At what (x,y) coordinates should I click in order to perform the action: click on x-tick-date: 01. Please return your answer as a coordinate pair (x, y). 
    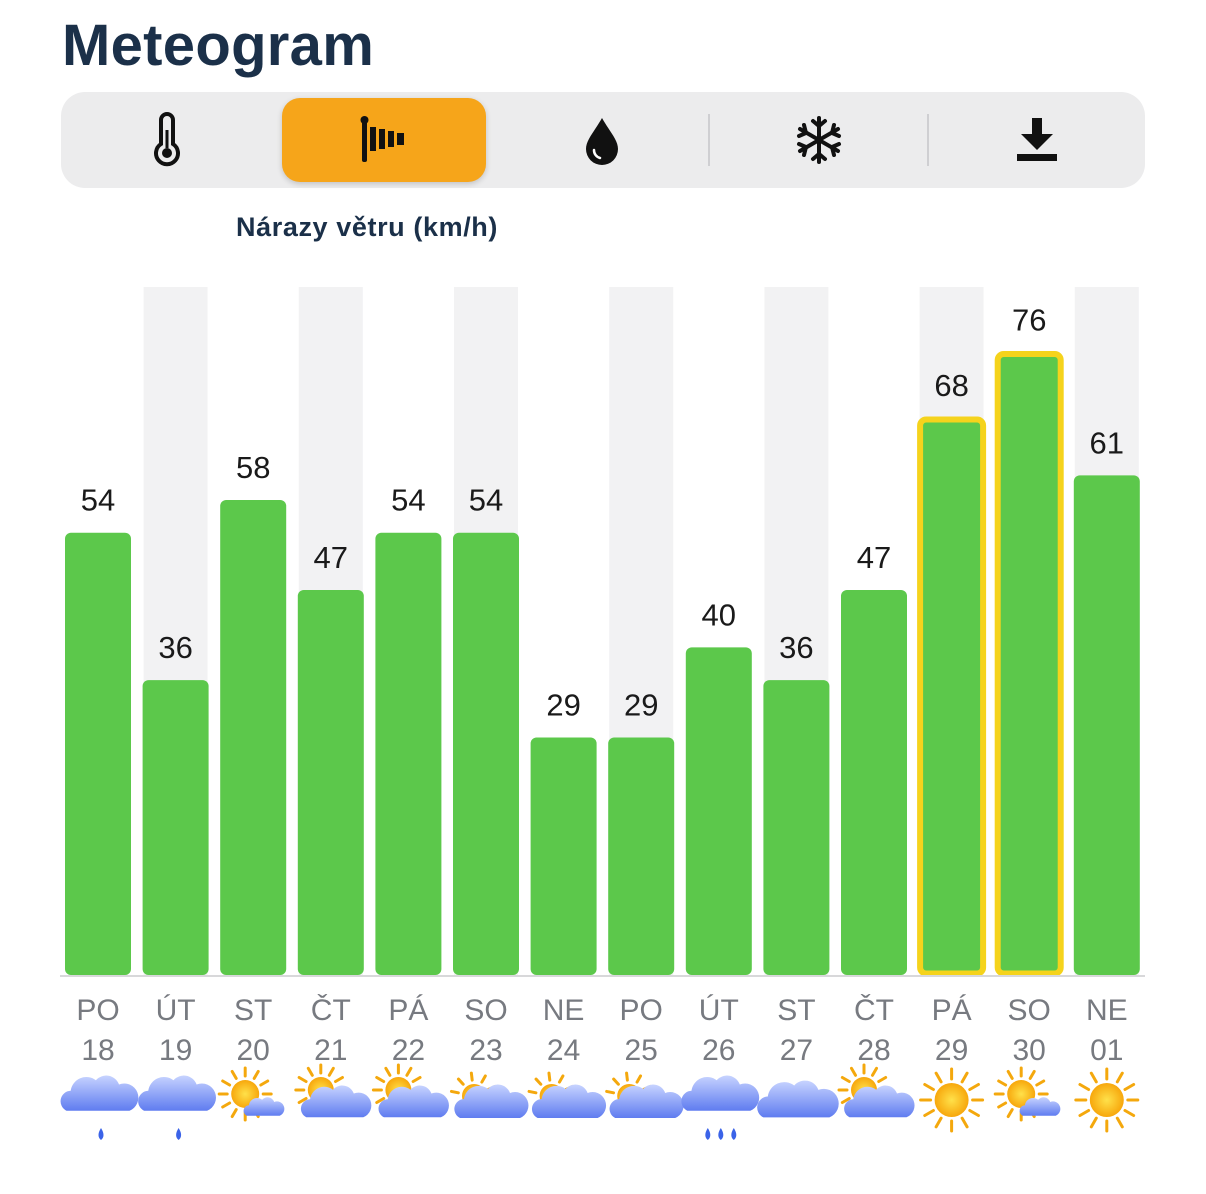
    Looking at the image, I should click on (1106, 1050).